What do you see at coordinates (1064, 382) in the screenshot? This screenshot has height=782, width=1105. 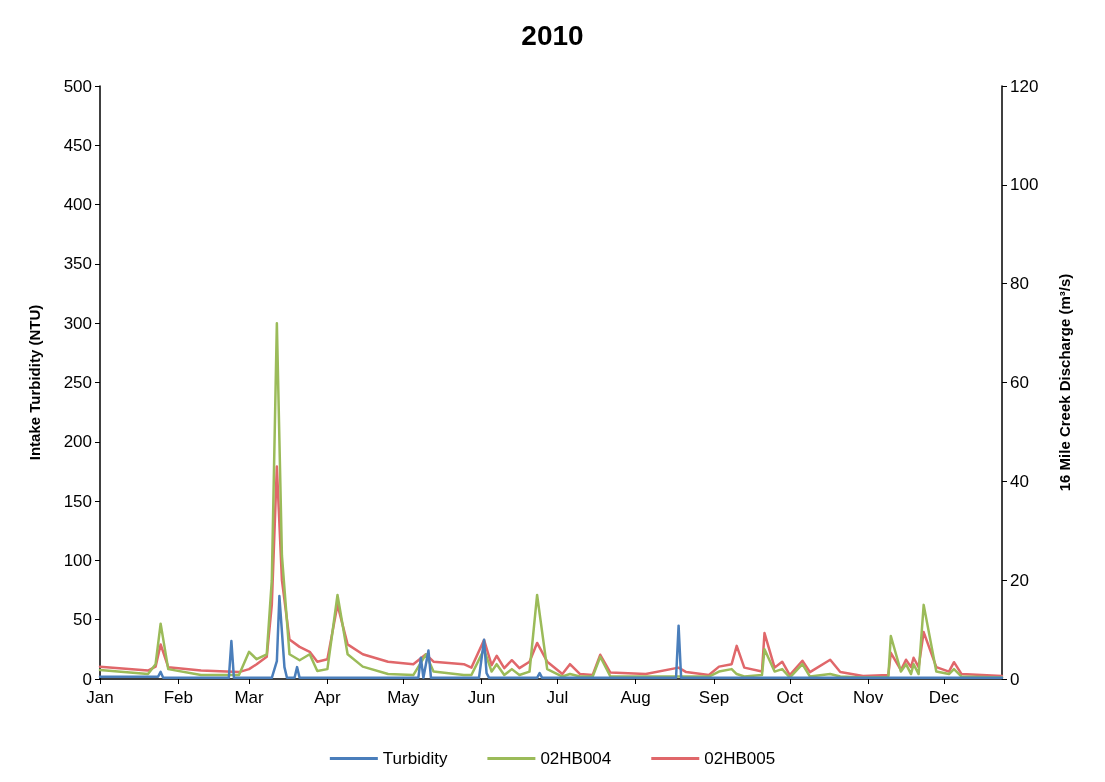 I see `y2-axis-title: 16 Mile Creek Discharge (m³/s)` at bounding box center [1064, 382].